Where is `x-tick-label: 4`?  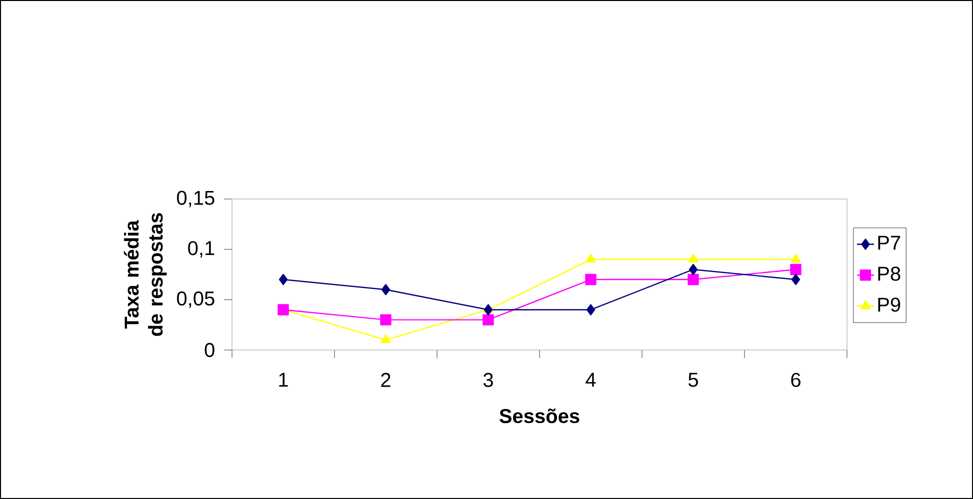
x-tick-label: 4 is located at coordinates (591, 379).